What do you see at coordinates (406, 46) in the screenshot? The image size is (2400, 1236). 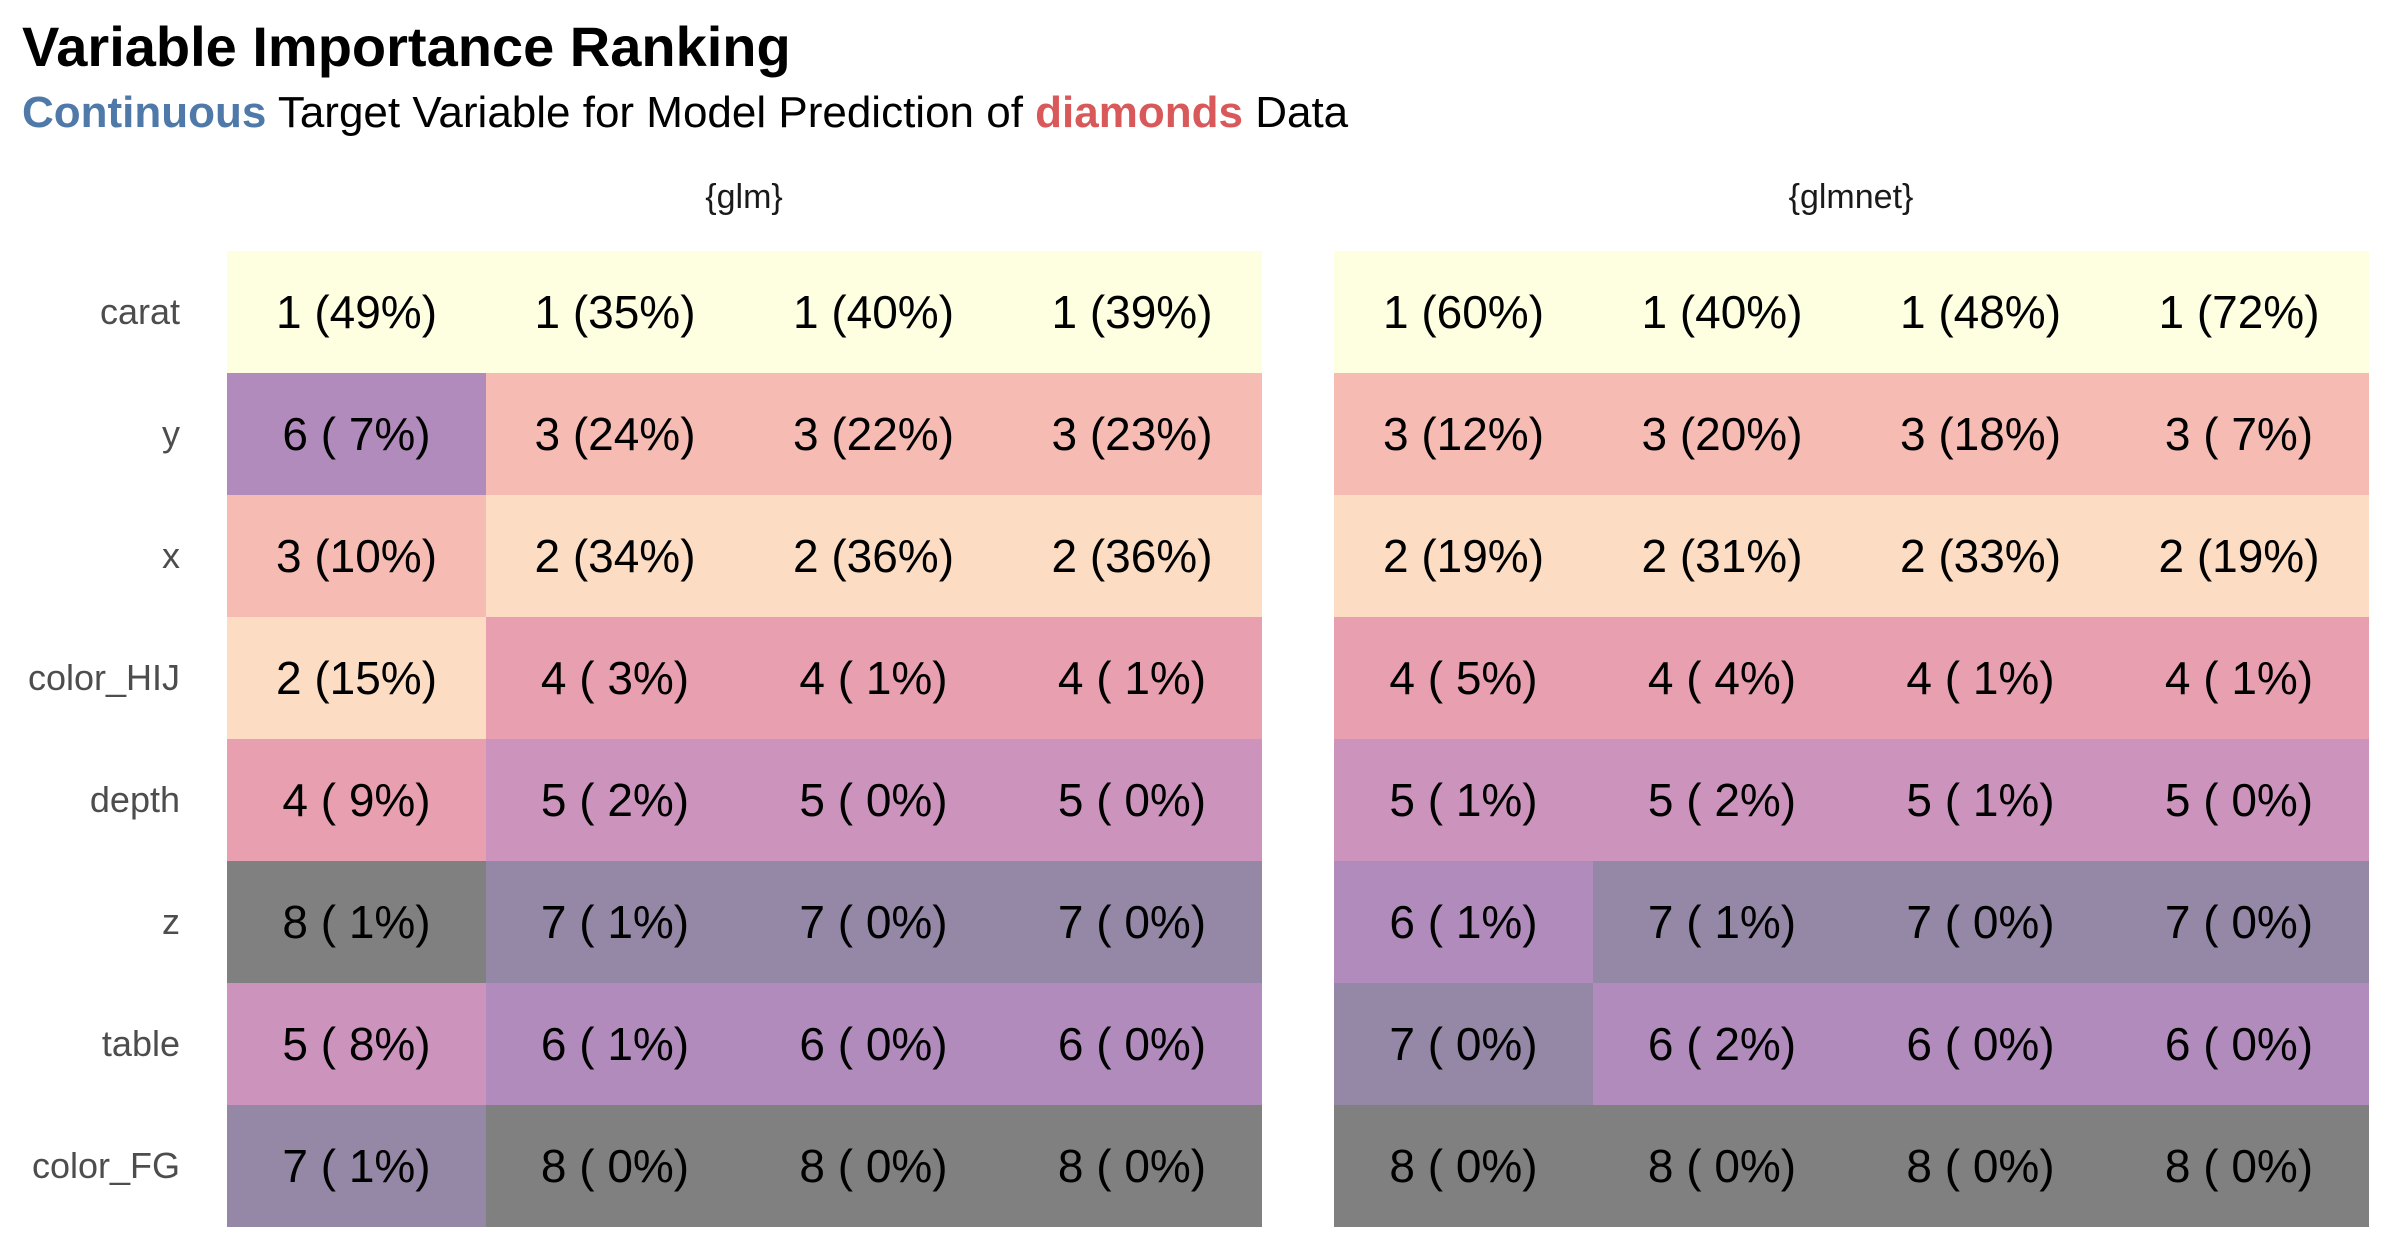 I see `chart-title: Variable Importance Ranking` at bounding box center [406, 46].